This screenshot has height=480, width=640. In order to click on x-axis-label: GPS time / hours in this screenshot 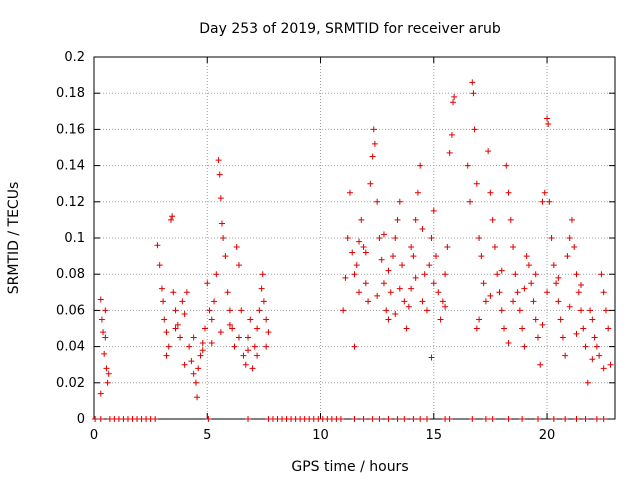, I will do `click(349, 467)`.